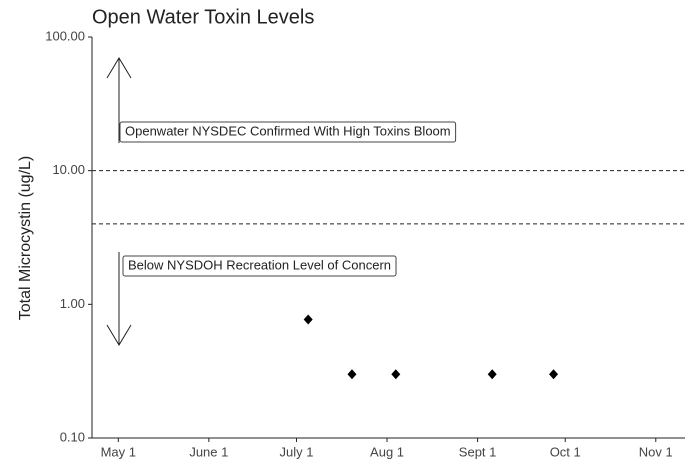  I want to click on x-tick-label: Aug 1, so click(387, 451).